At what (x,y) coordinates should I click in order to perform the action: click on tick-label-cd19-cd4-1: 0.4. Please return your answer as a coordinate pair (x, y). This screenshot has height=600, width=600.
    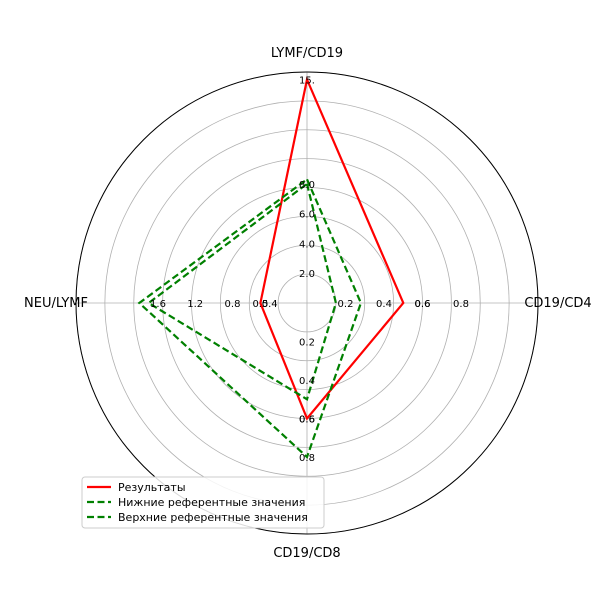
    Looking at the image, I should click on (384, 304).